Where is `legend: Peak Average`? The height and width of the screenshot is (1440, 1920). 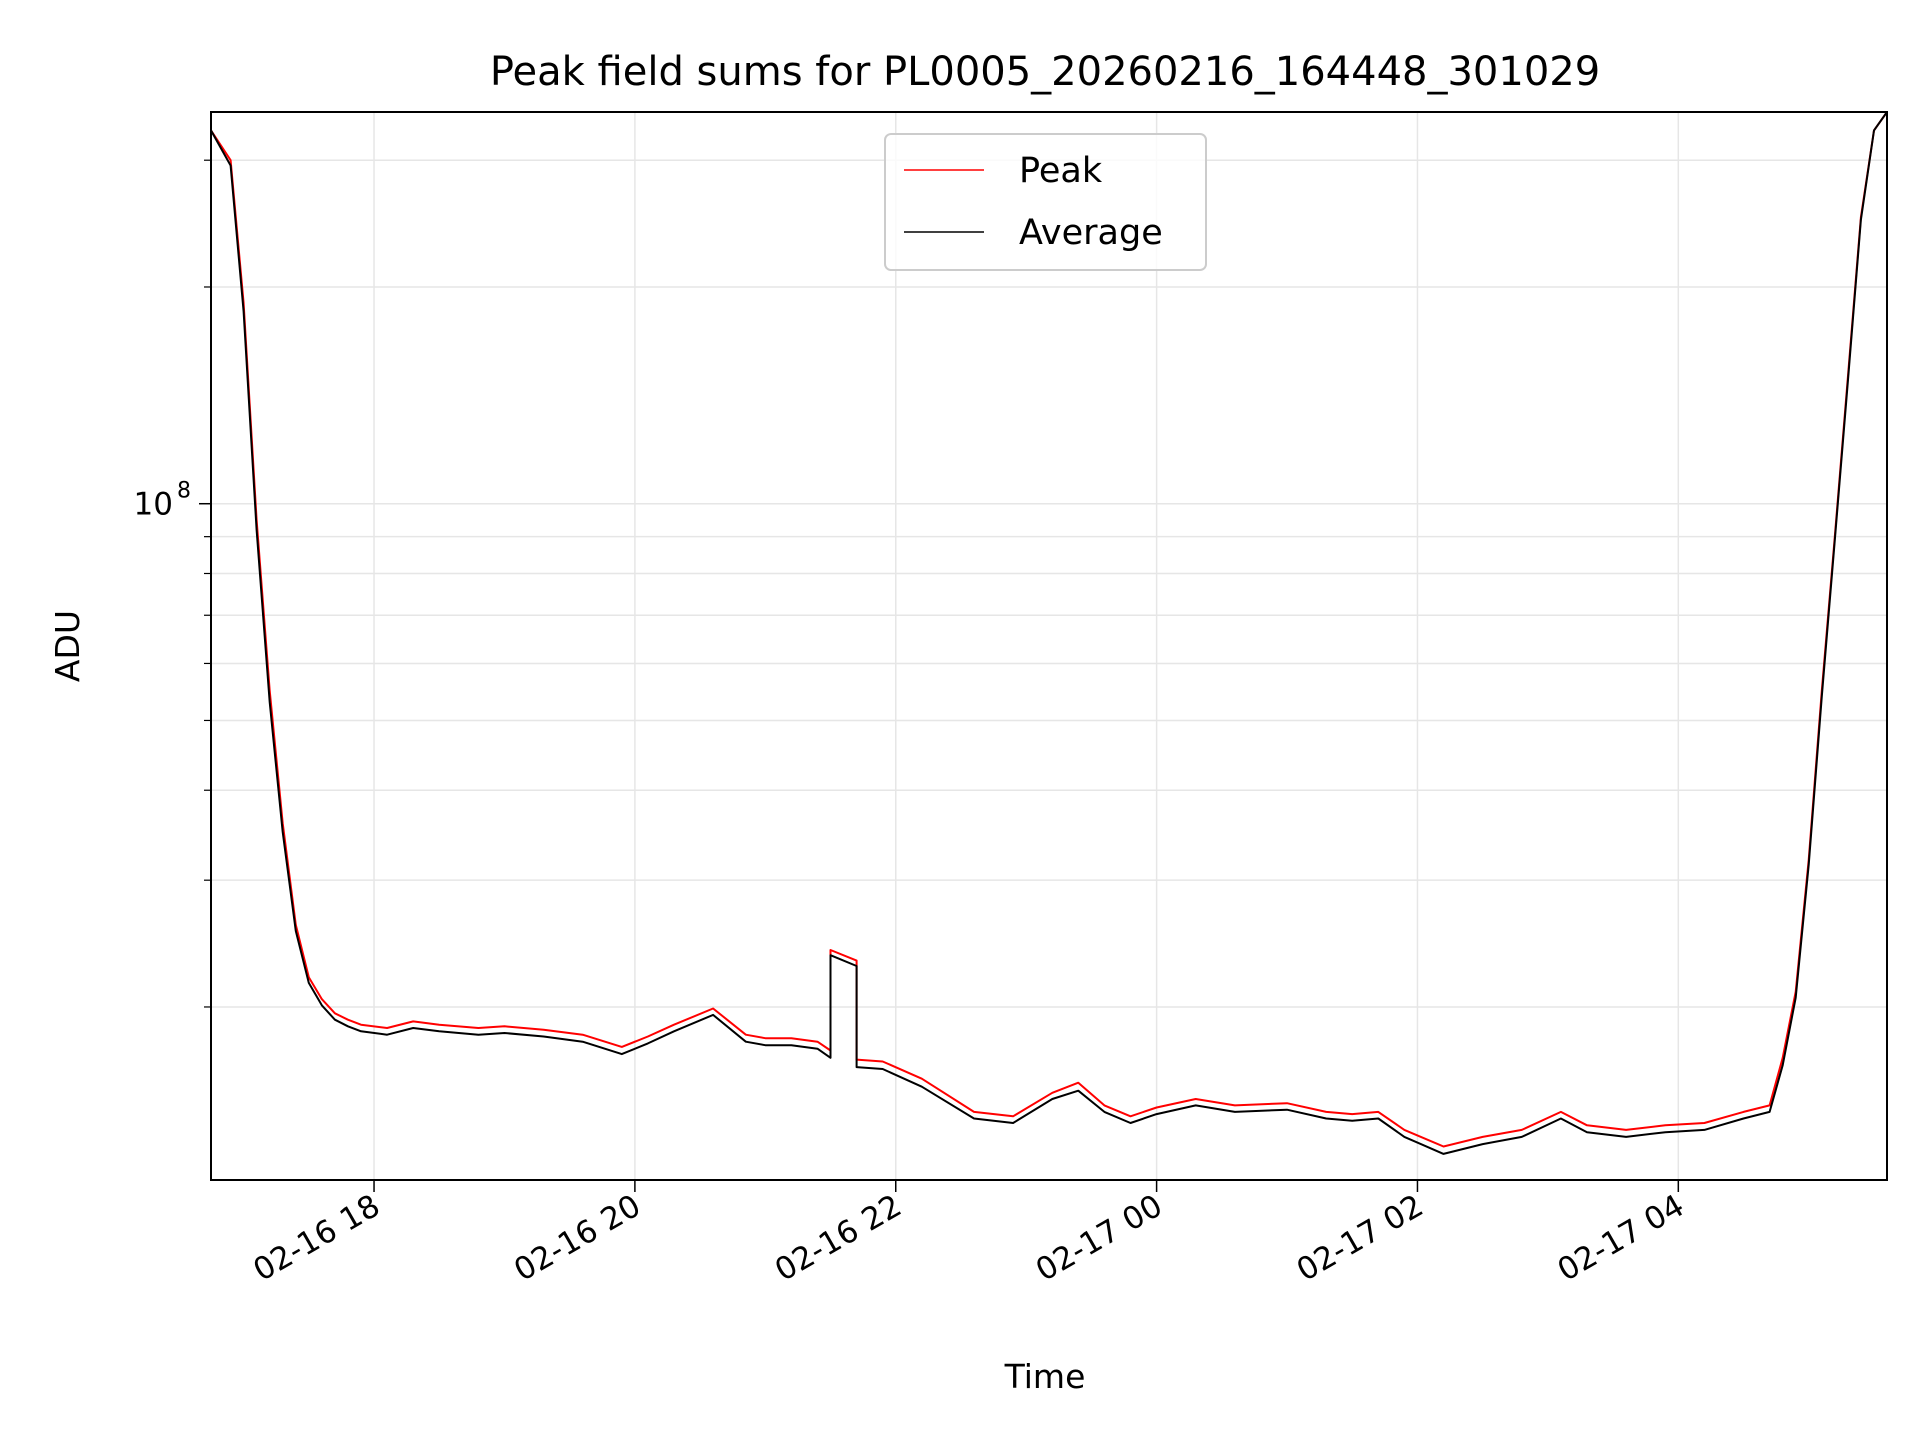 legend: Peak Average is located at coordinates (1045, 202).